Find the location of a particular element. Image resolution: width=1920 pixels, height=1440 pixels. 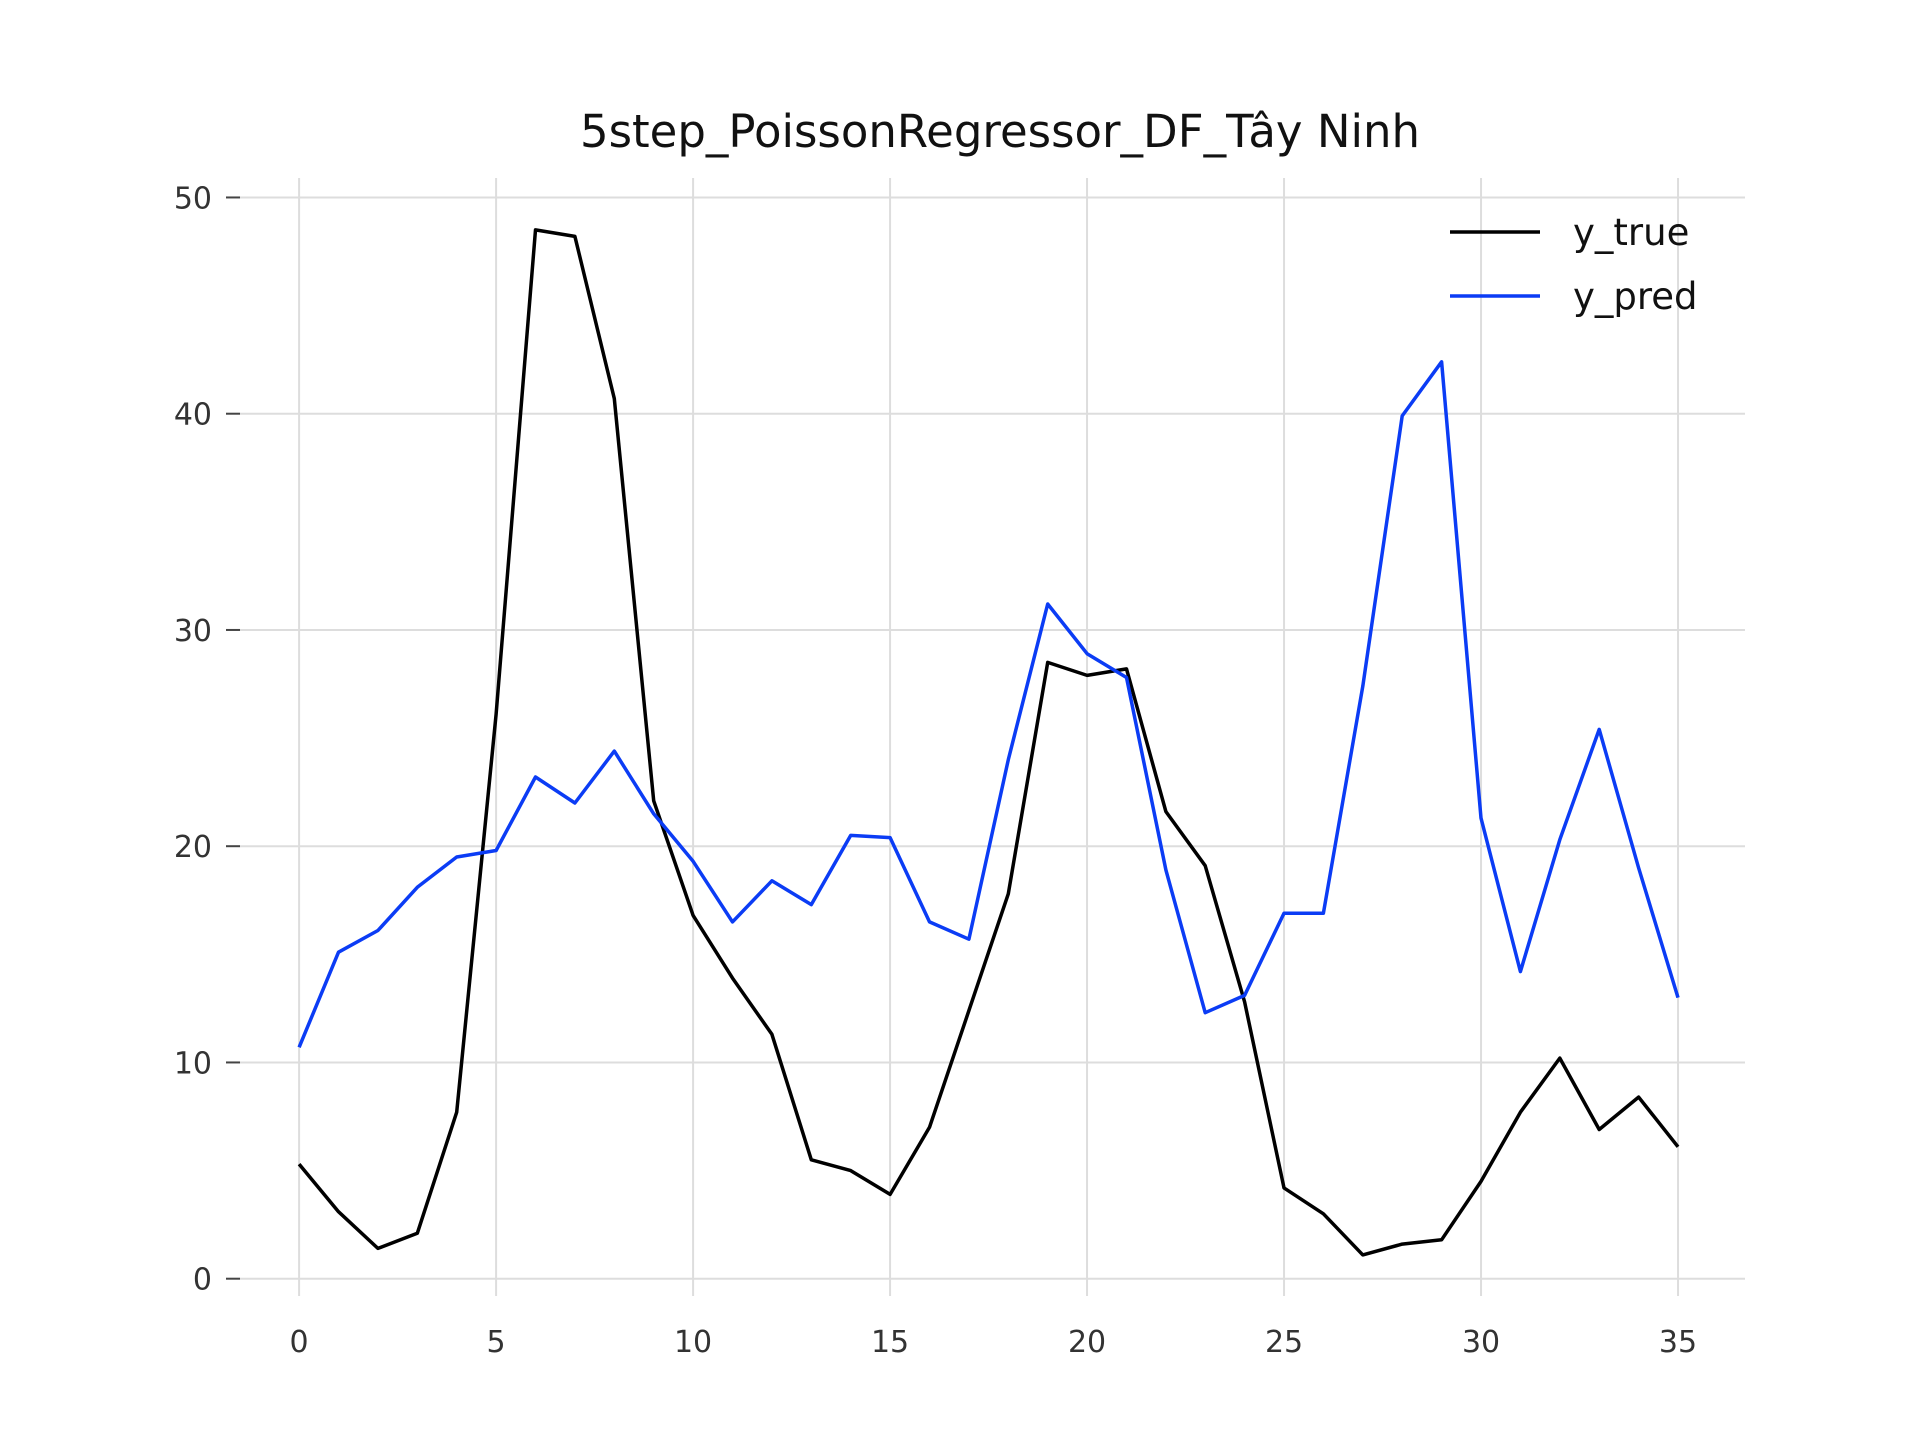

x-tick-label: 0 is located at coordinates (299, 1342).